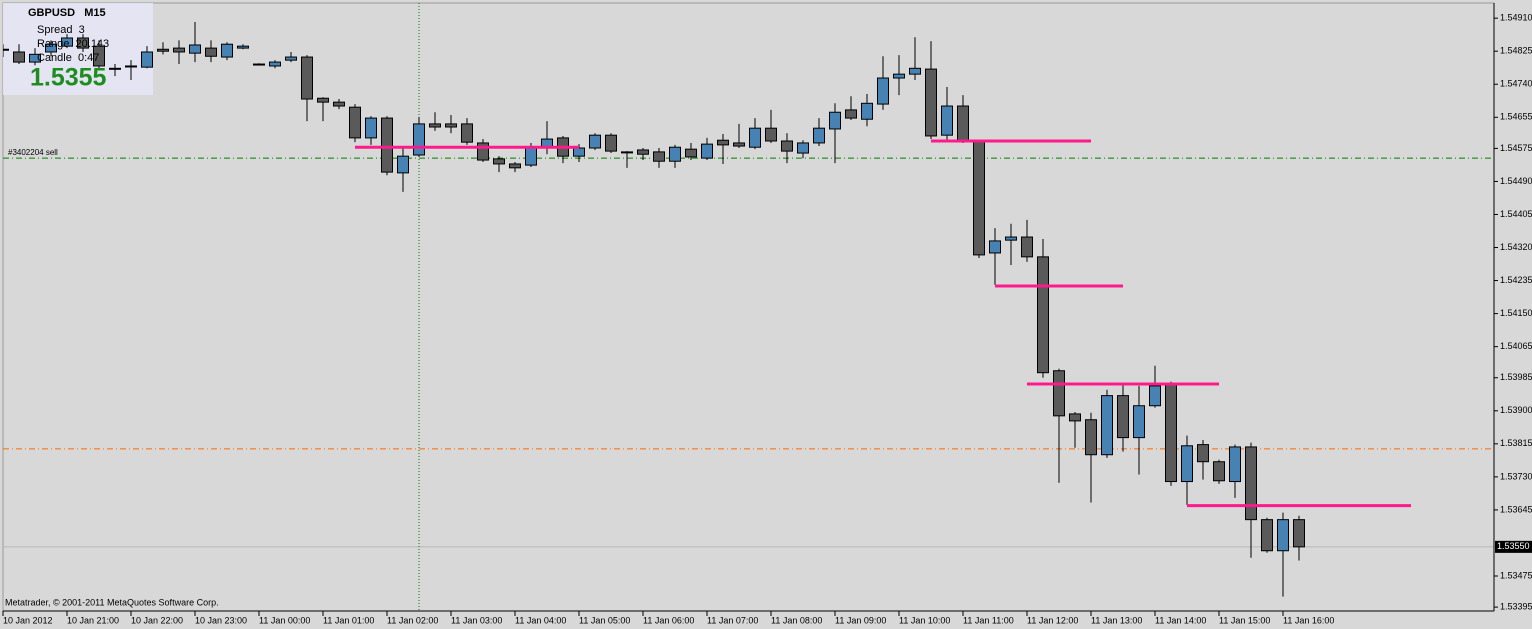 The height and width of the screenshot is (629, 1532). What do you see at coordinates (988, 620) in the screenshot?
I see `x-tick-label: 11 Jan 11:00` at bounding box center [988, 620].